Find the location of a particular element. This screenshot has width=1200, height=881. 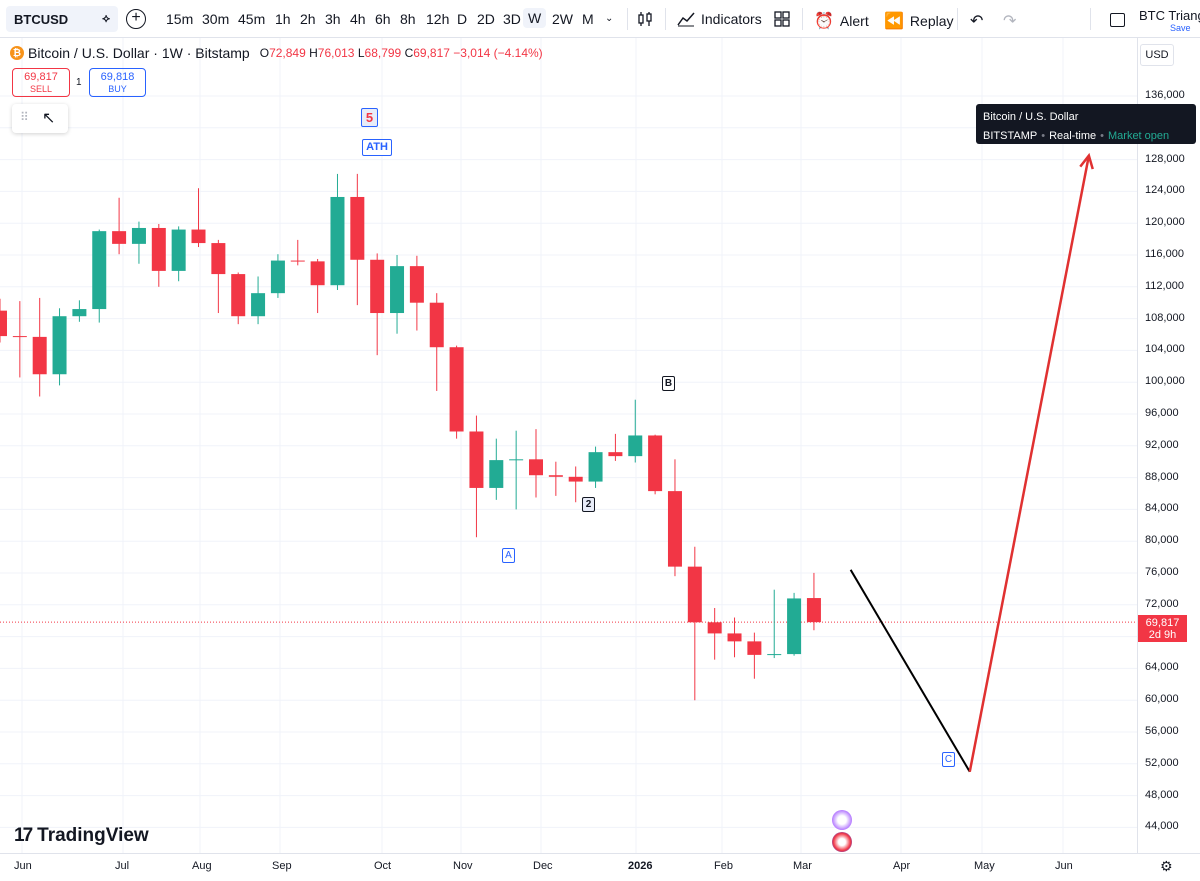

buy-label: BUY is located at coordinates (117, 89).